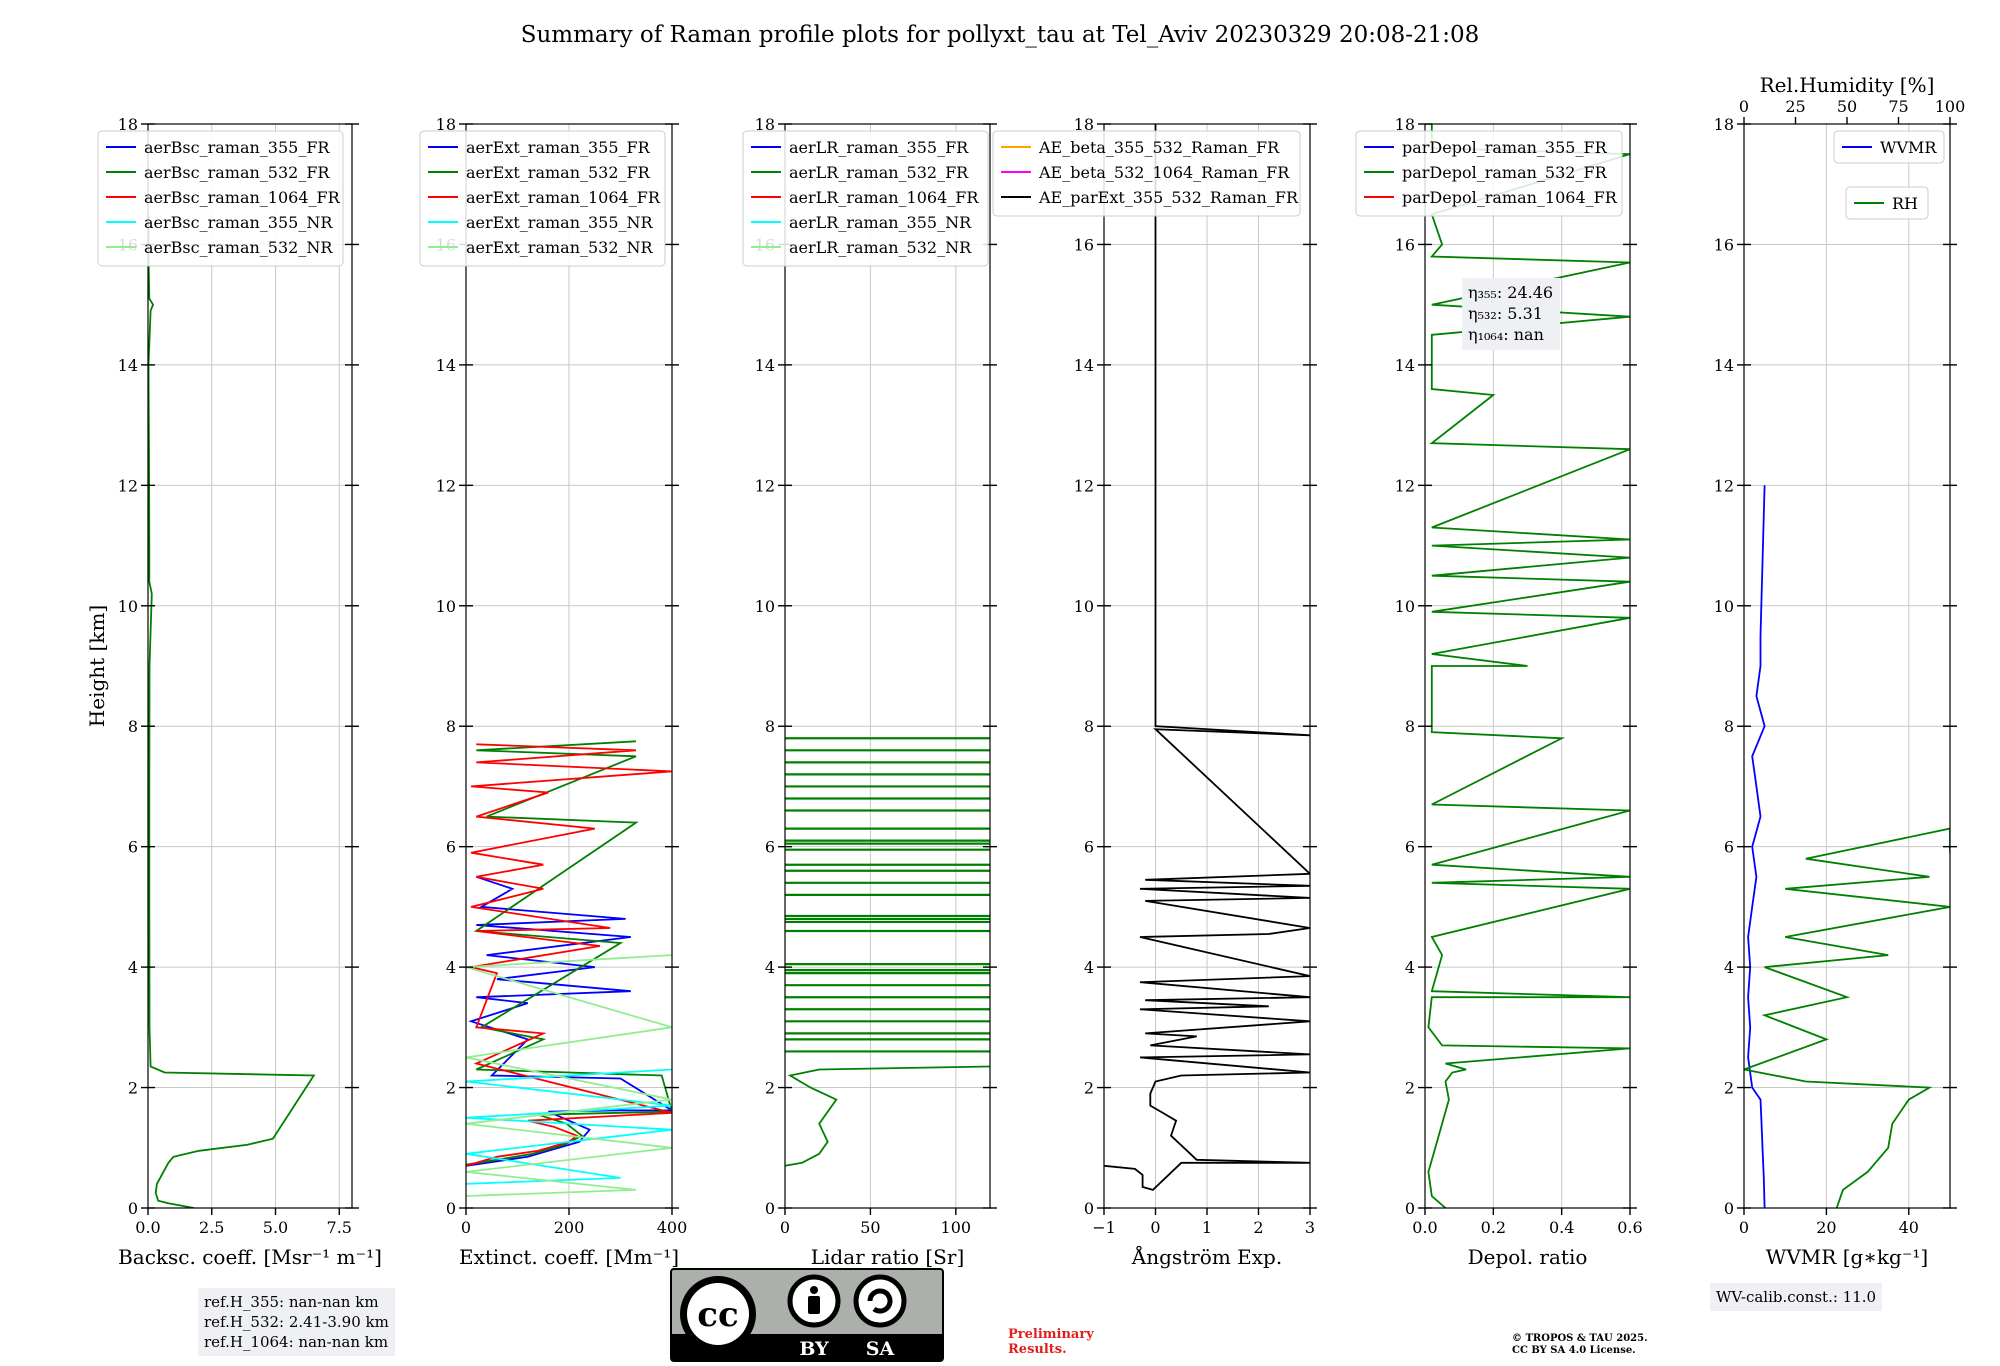  I want to click on top-x-tick-label: 75, so click(1898, 106).